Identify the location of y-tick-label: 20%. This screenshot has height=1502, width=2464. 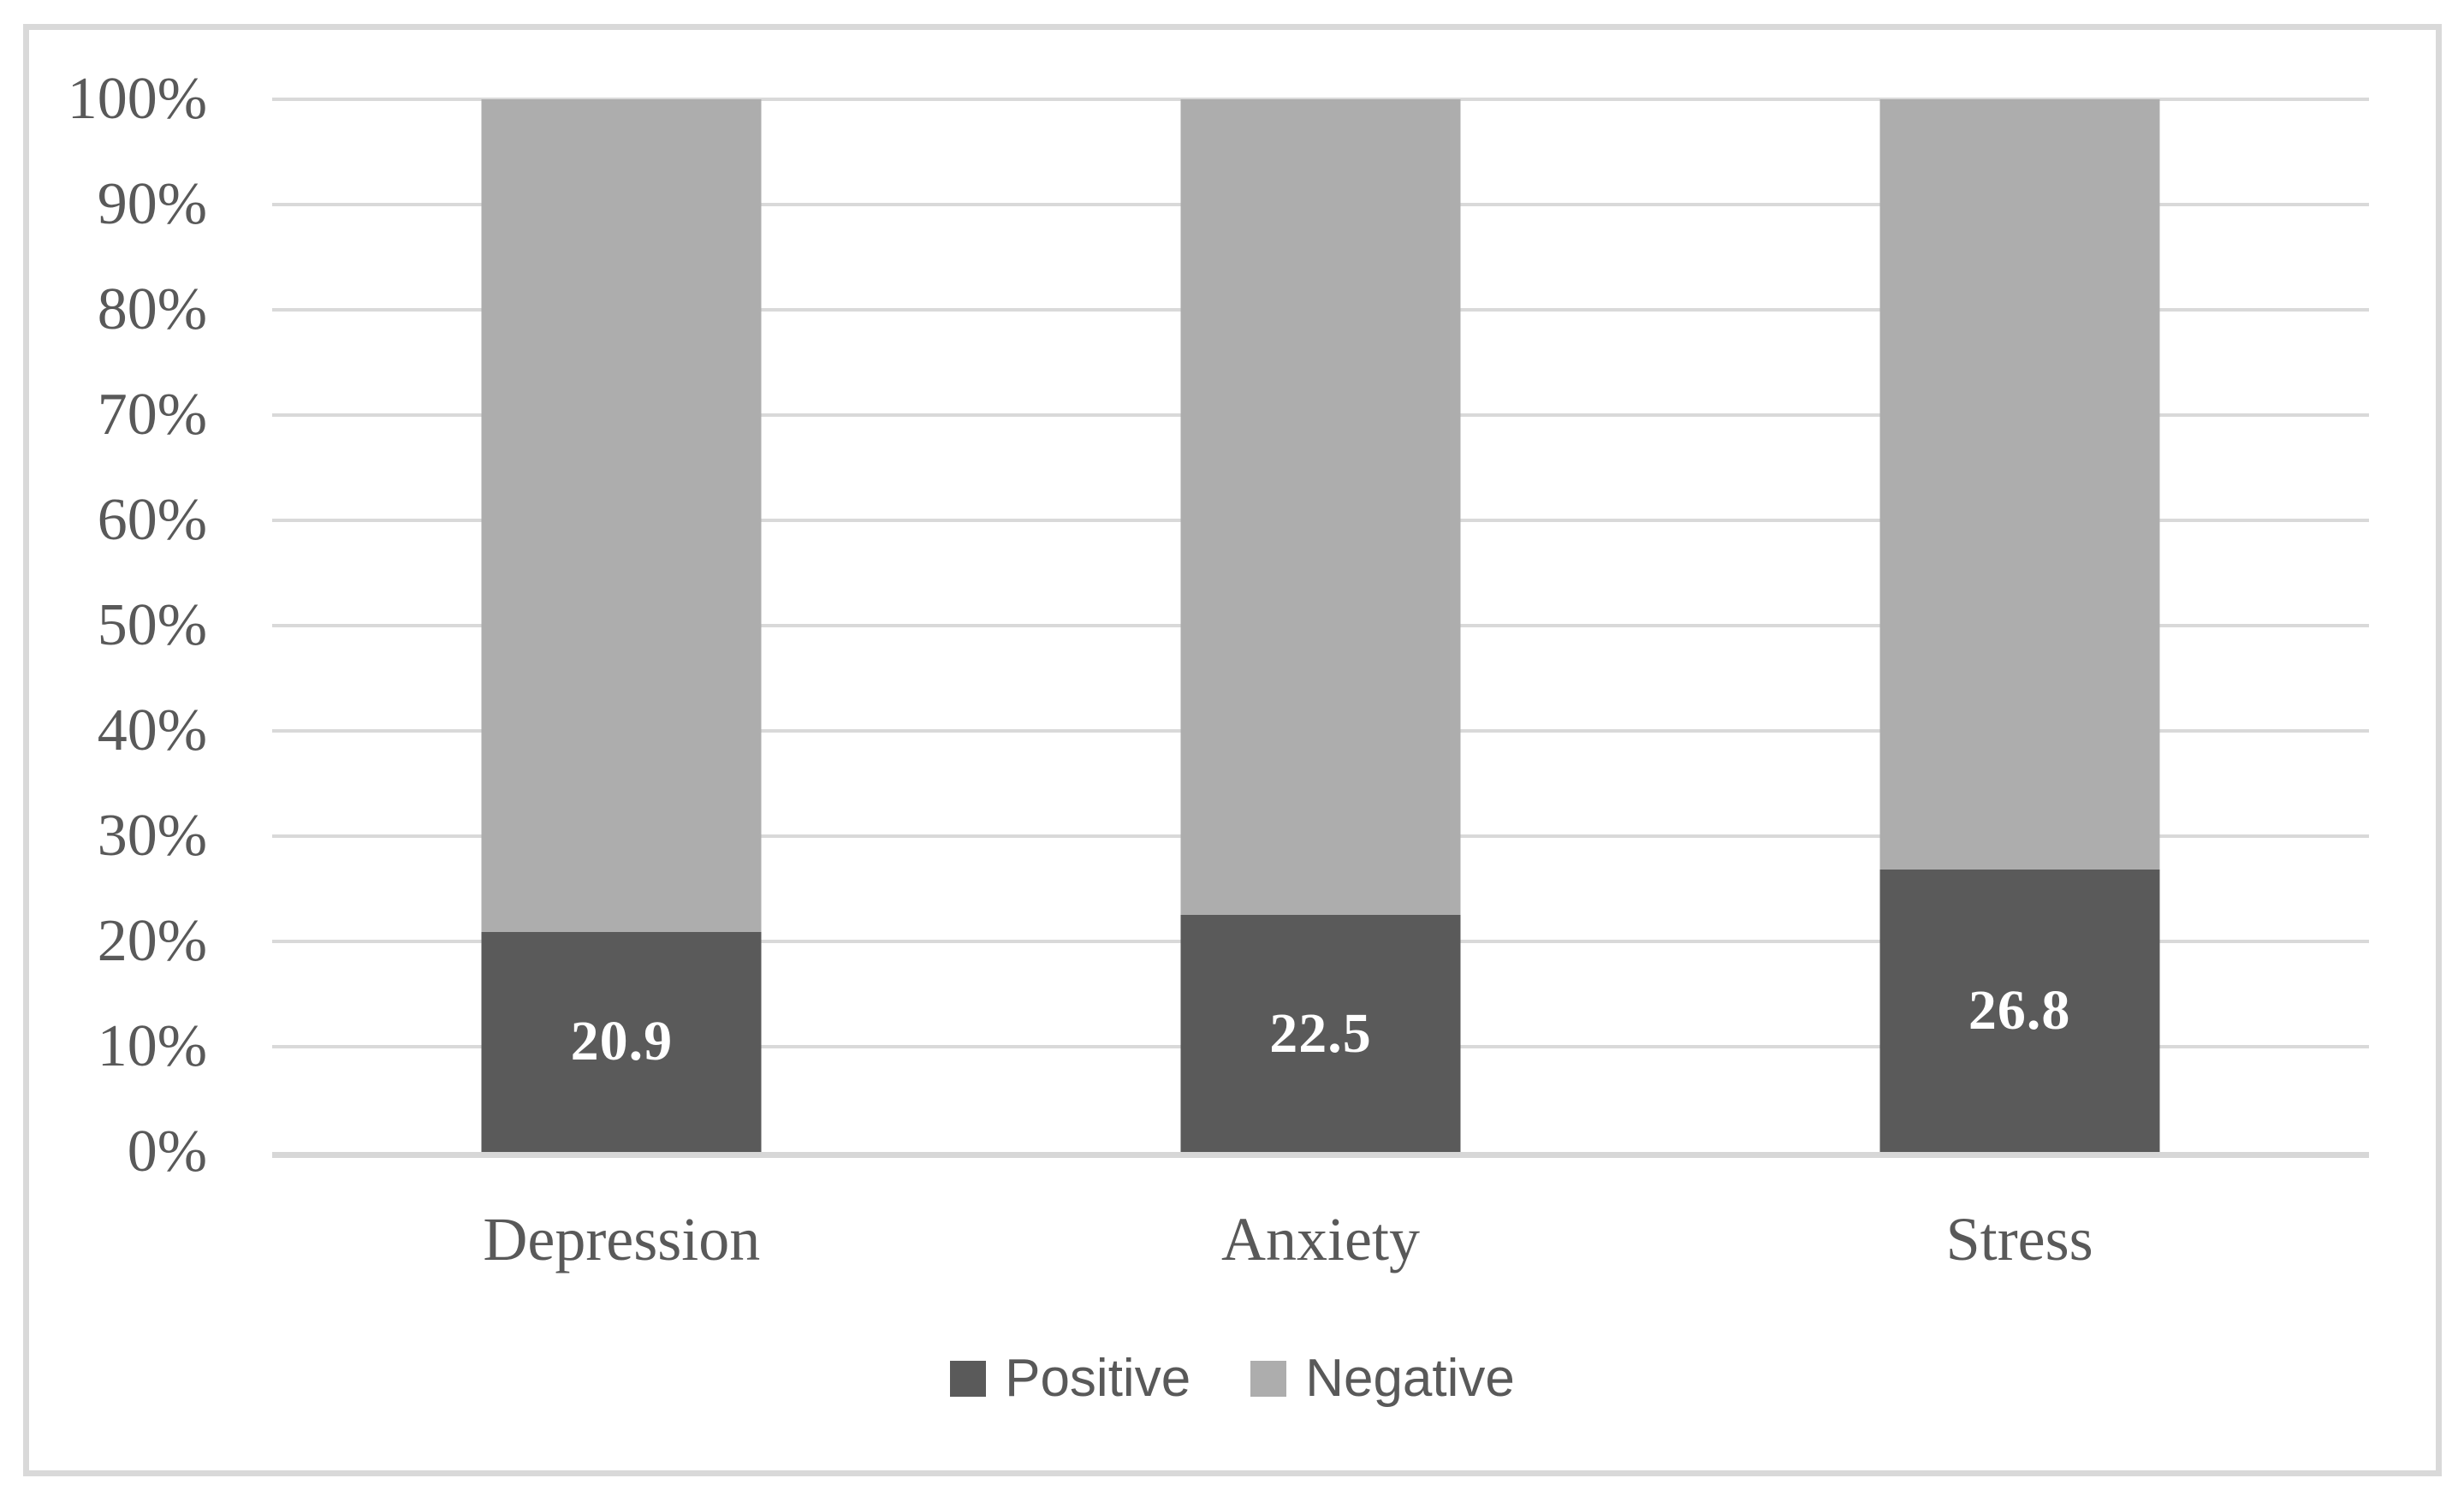
(152, 941).